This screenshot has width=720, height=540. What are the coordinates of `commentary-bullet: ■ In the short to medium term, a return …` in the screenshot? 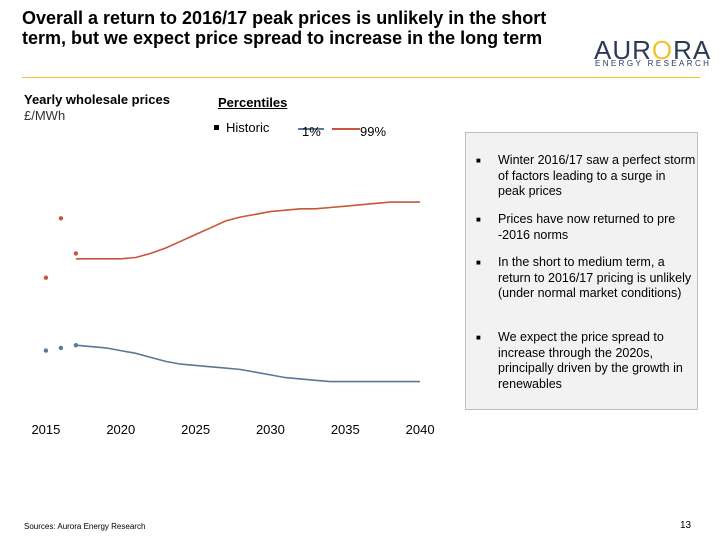 It's located at (584, 277).